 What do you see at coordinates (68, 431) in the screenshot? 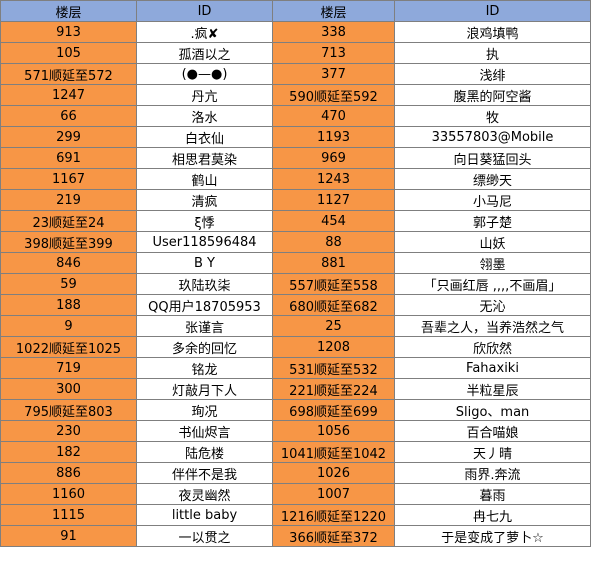
I see `floor-cell: 230` at bounding box center [68, 431].